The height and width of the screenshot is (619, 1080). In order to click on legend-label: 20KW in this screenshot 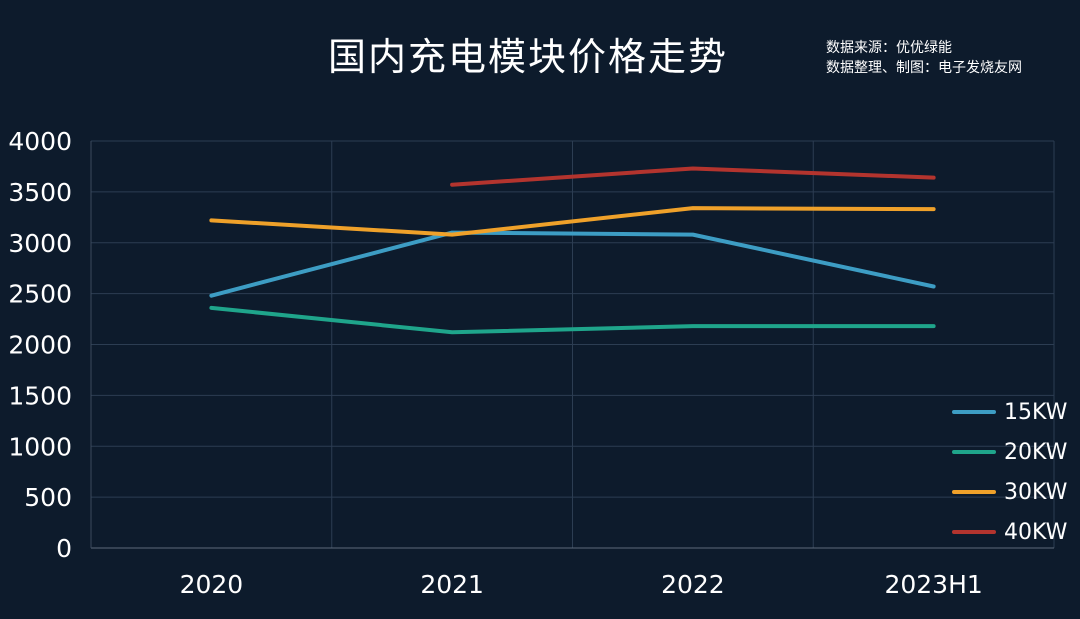, I will do `click(1036, 452)`.